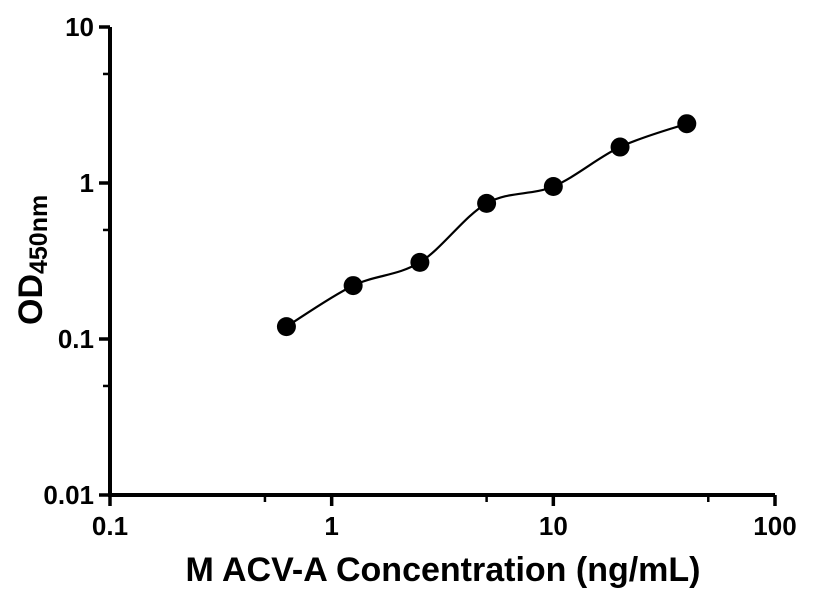 This screenshot has width=816, height=612. I want to click on y-axis-title: OD450nm, so click(33, 260).